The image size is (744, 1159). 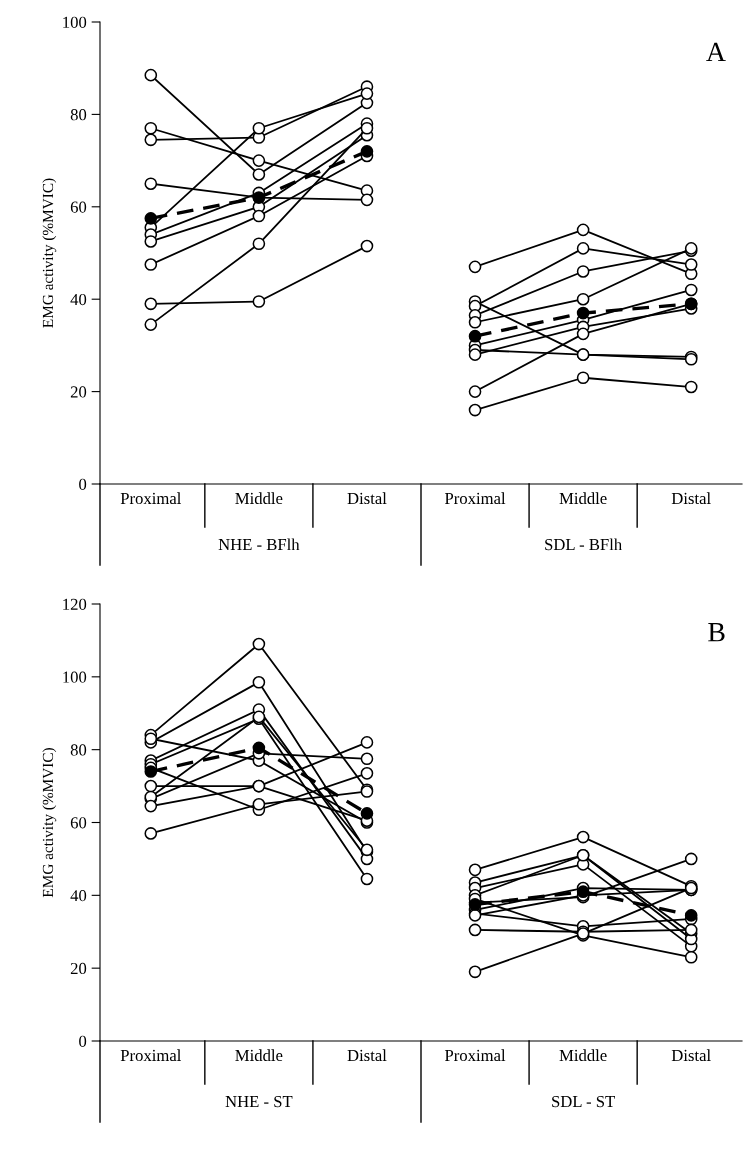 What do you see at coordinates (583, 1101) in the screenshot?
I see `text: SDL - ST` at bounding box center [583, 1101].